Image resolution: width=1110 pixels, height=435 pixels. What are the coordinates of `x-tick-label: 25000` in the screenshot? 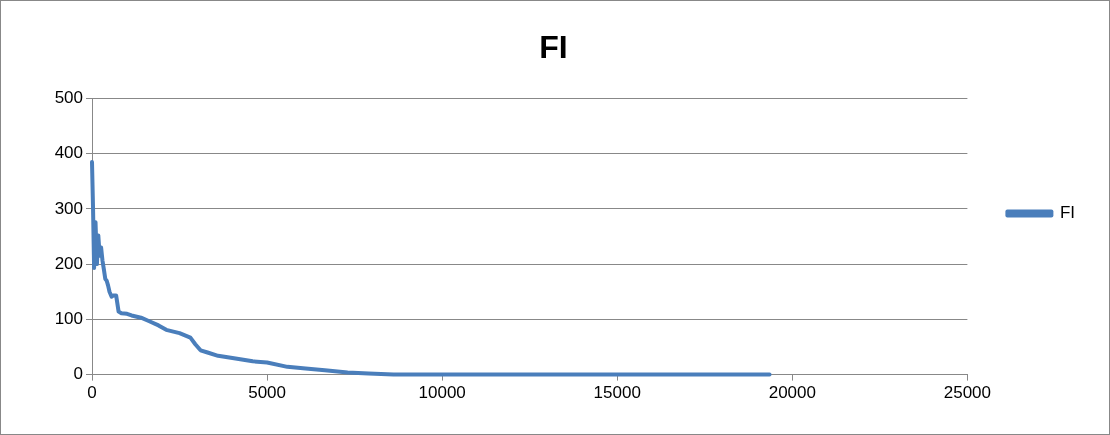 It's located at (967, 393).